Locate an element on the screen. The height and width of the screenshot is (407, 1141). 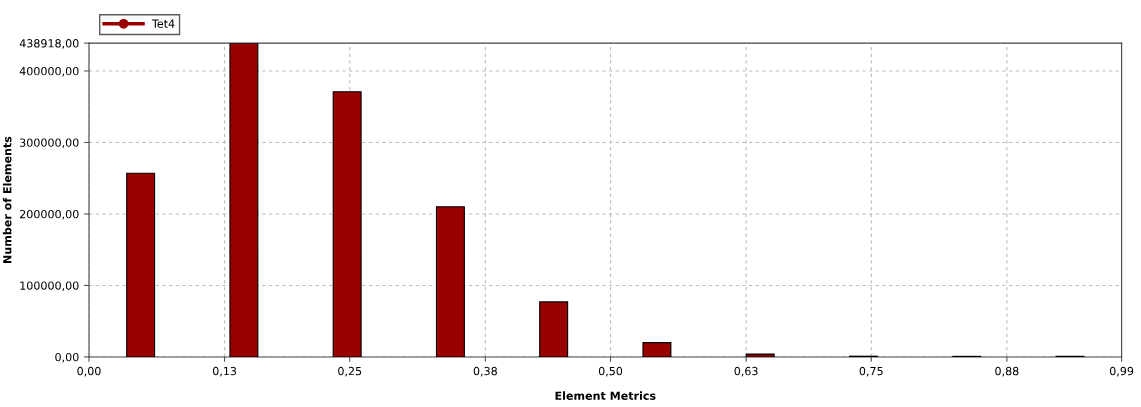
y-tick-label: 100000,00 is located at coordinates (49, 286).